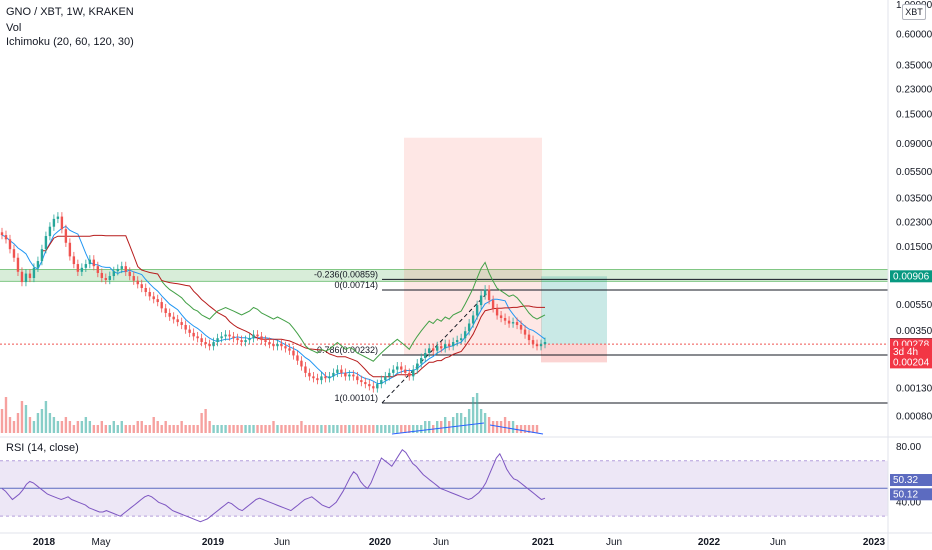 This screenshot has height=550, width=932. I want to click on currency-badge: XBT, so click(914, 12).